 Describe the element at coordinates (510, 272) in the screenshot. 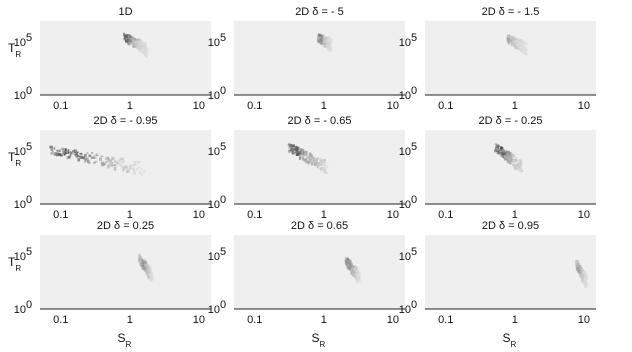

I see `panel-background` at that location.